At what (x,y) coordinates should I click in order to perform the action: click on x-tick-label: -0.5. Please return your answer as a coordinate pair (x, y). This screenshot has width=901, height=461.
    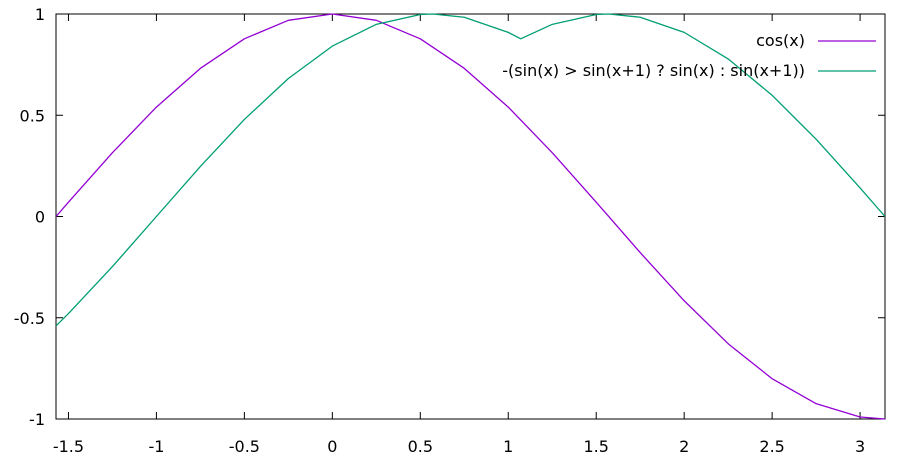
    Looking at the image, I should click on (244, 446).